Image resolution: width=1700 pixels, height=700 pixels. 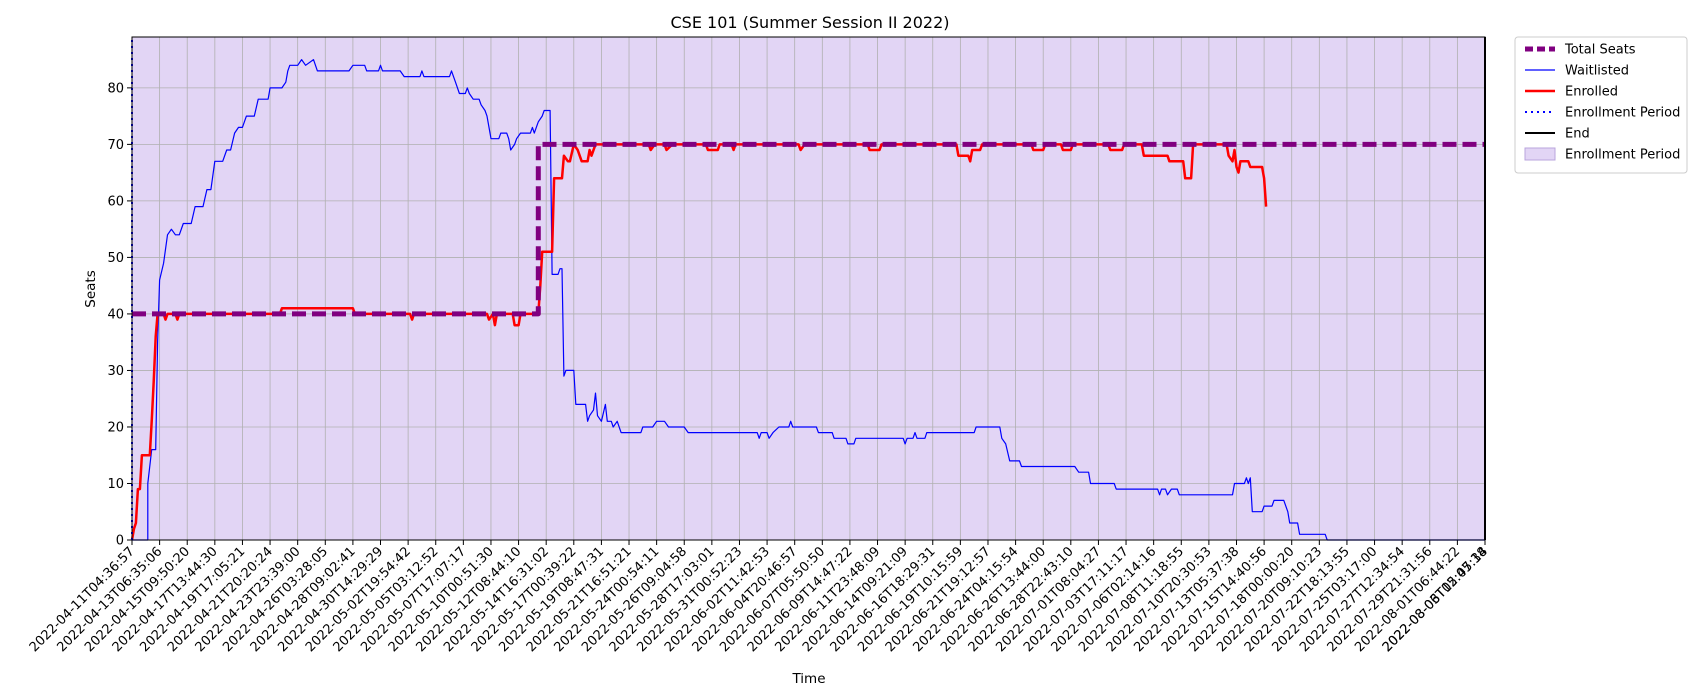 I want to click on legend-box, so click(x=1601, y=105).